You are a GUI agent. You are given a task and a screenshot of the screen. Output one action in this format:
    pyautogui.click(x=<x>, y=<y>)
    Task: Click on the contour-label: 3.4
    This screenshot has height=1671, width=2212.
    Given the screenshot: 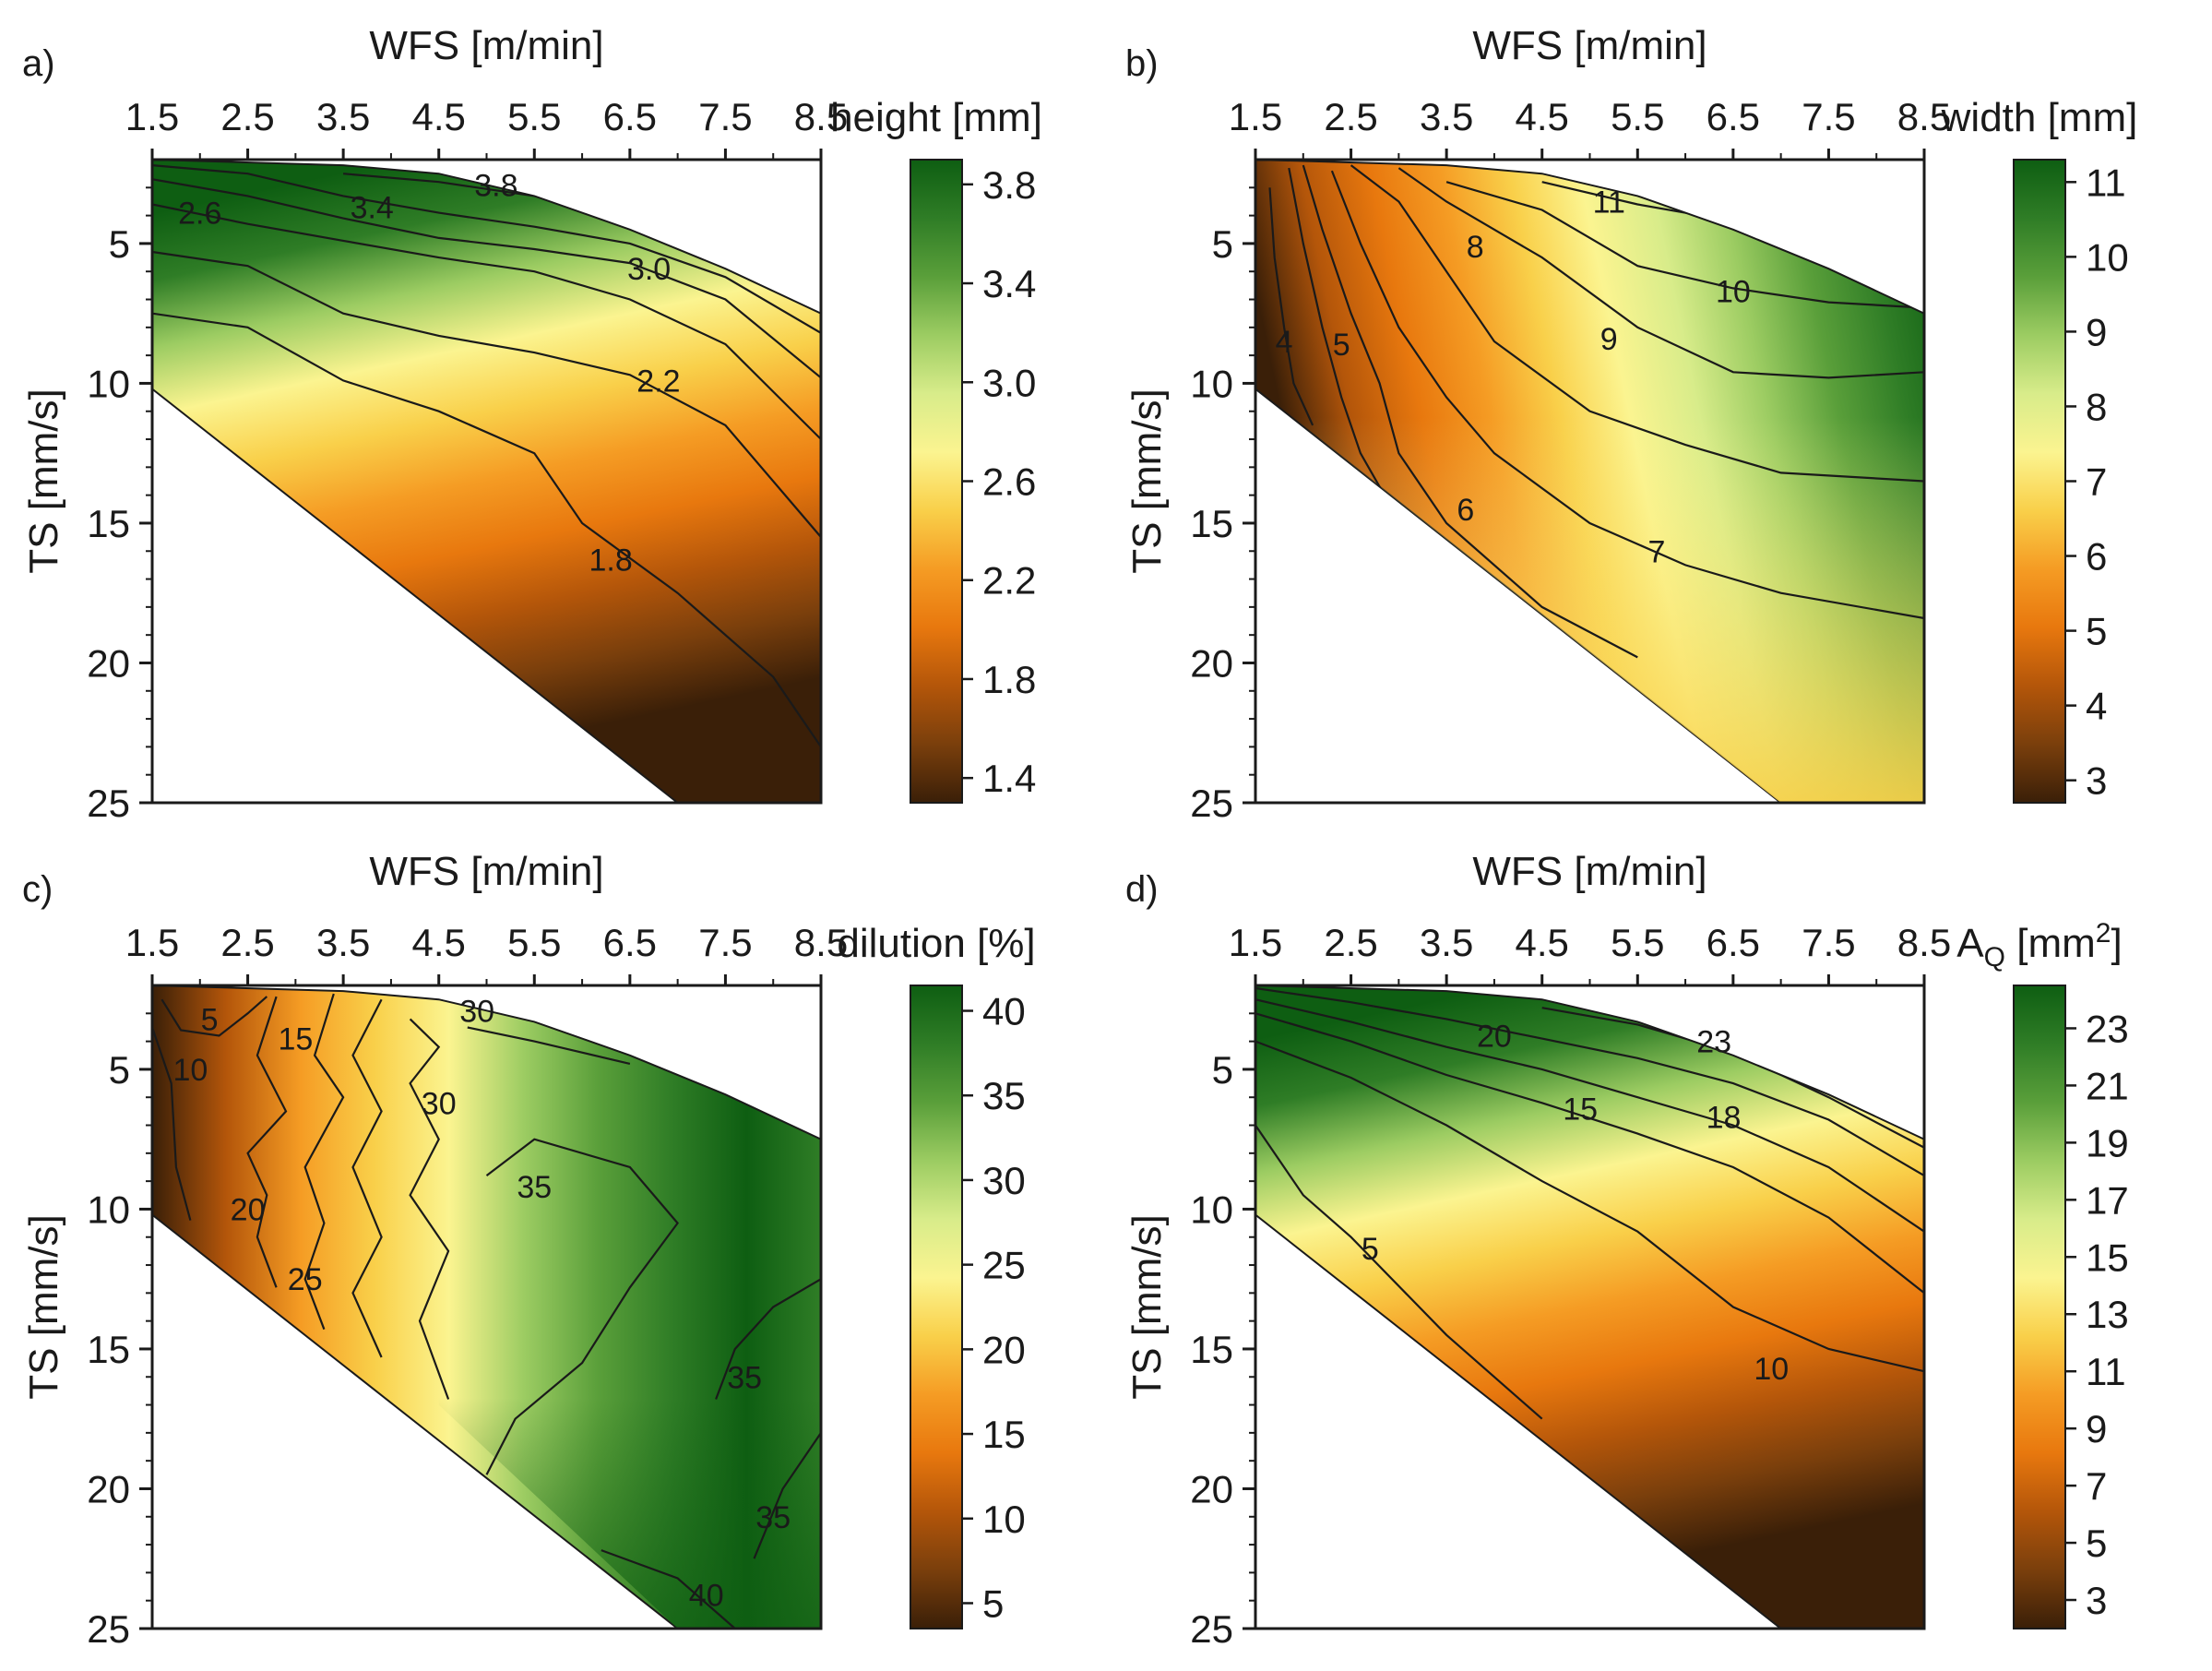 What is the action you would take?
    pyautogui.click(x=373, y=208)
    